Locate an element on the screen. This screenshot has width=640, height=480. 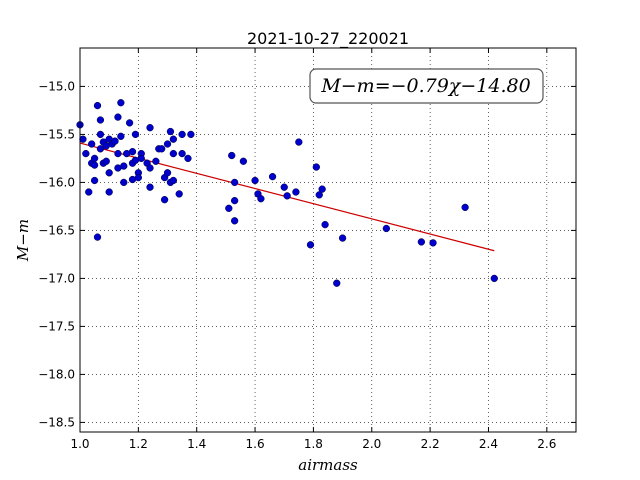
x-tick-label: 1.8 is located at coordinates (313, 444).